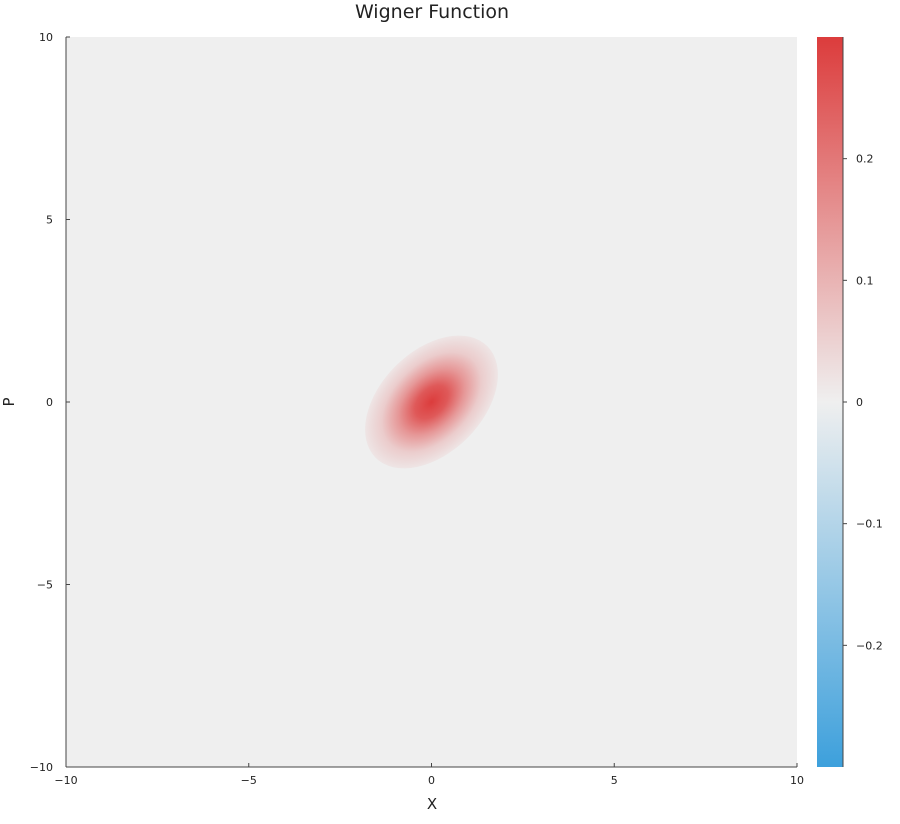 The height and width of the screenshot is (824, 900). I want to click on x-tick-label: 5, so click(614, 780).